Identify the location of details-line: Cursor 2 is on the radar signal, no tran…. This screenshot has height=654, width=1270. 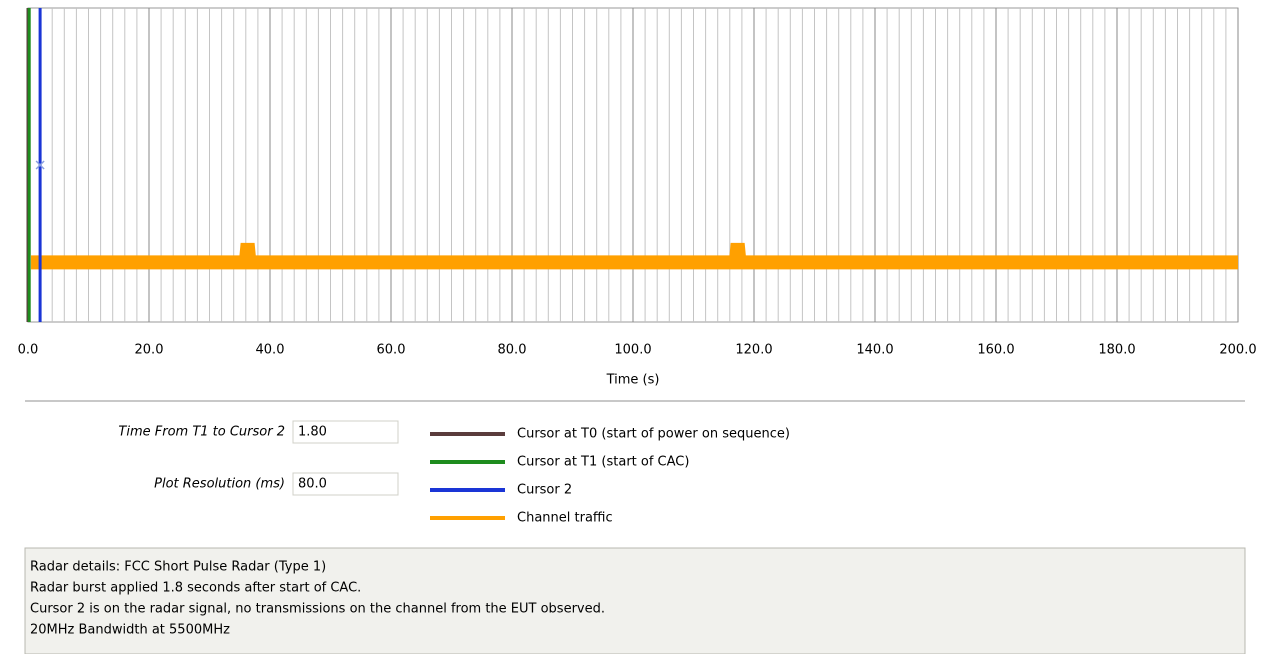
(317, 609).